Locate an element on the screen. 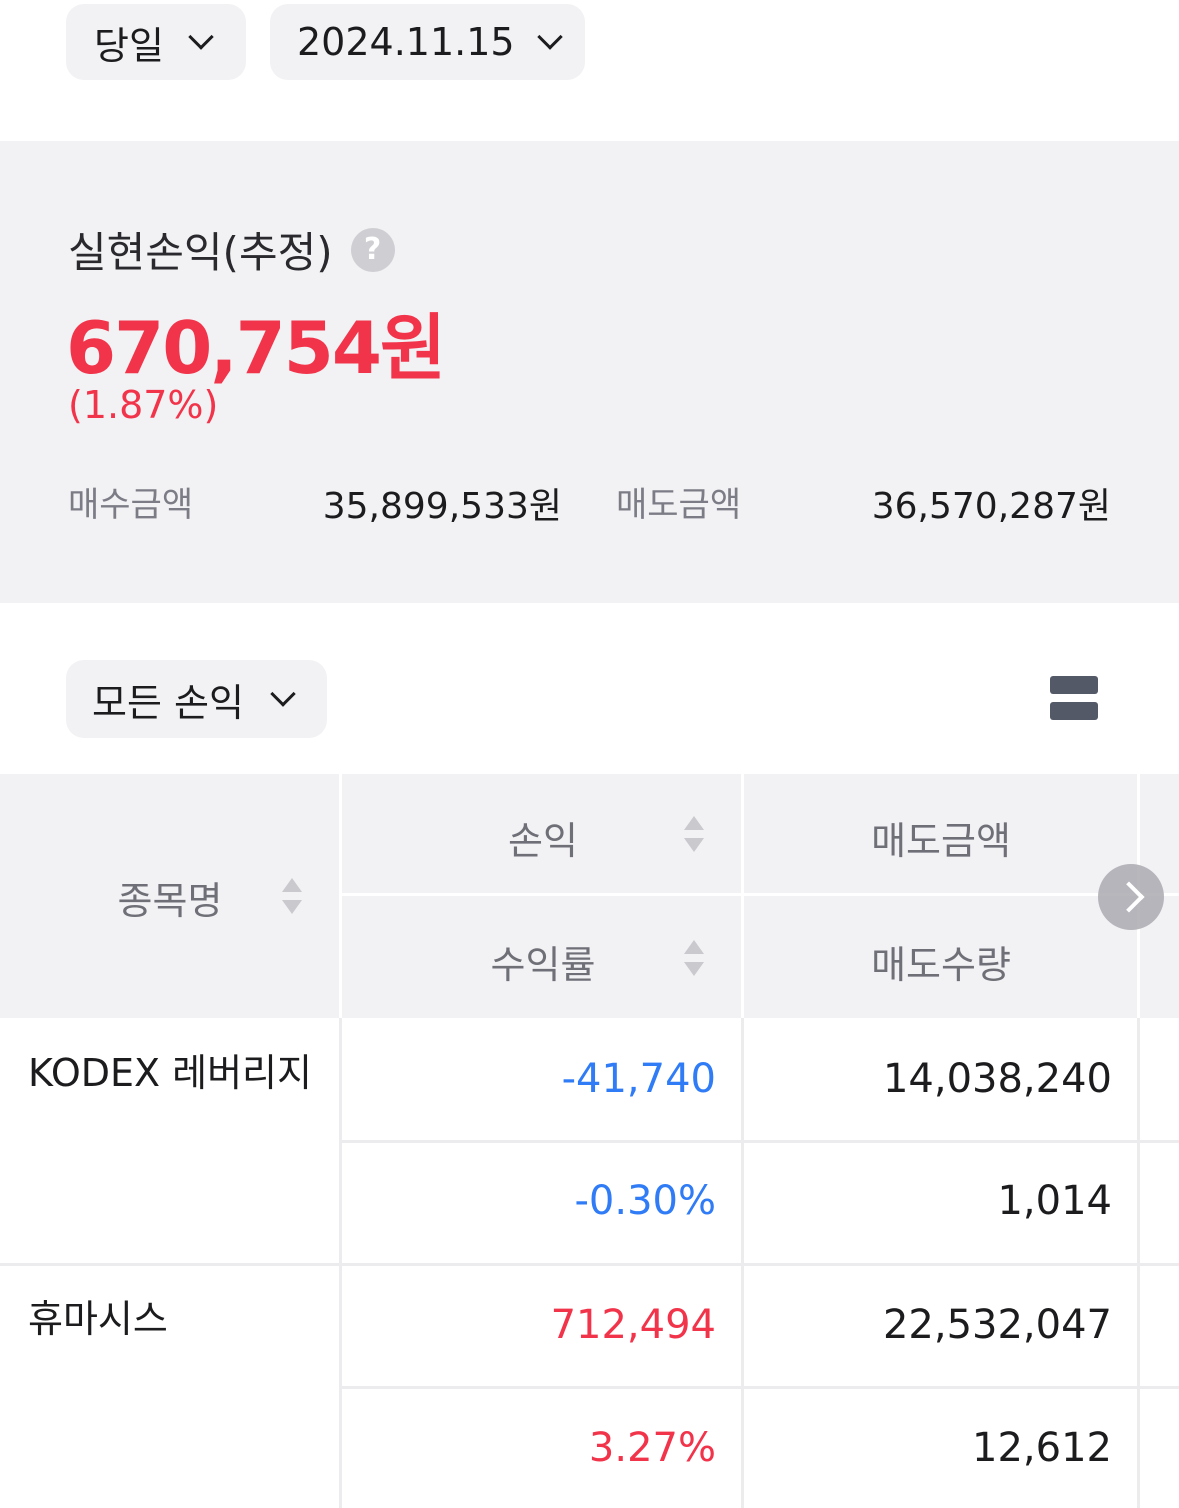 The image size is (1179, 1508). list-view-icon is located at coordinates (1074, 698).